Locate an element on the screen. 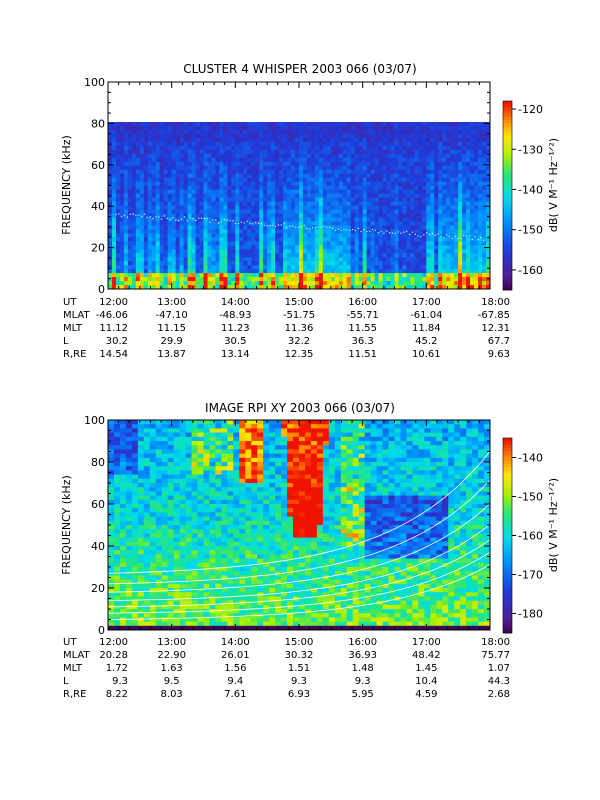 The width and height of the screenshot is (600, 800). orbit-value: 36.3 is located at coordinates (363, 341).